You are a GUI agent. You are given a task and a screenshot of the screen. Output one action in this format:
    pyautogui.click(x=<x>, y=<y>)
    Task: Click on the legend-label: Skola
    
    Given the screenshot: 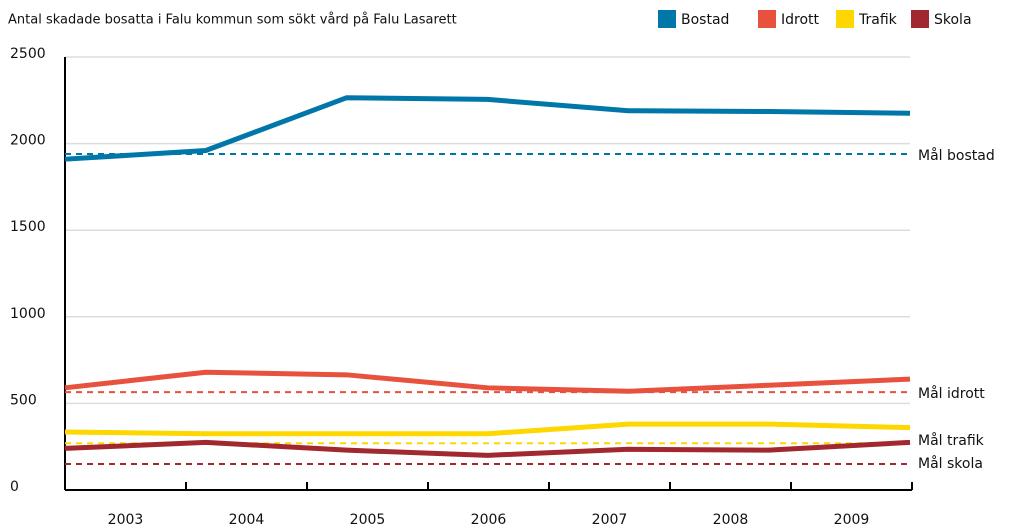 What is the action you would take?
    pyautogui.click(x=953, y=20)
    